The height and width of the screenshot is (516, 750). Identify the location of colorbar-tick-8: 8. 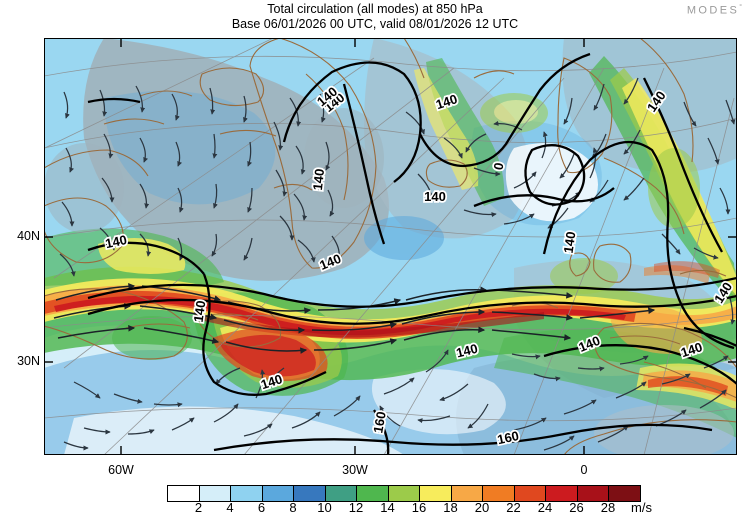
(293, 507).